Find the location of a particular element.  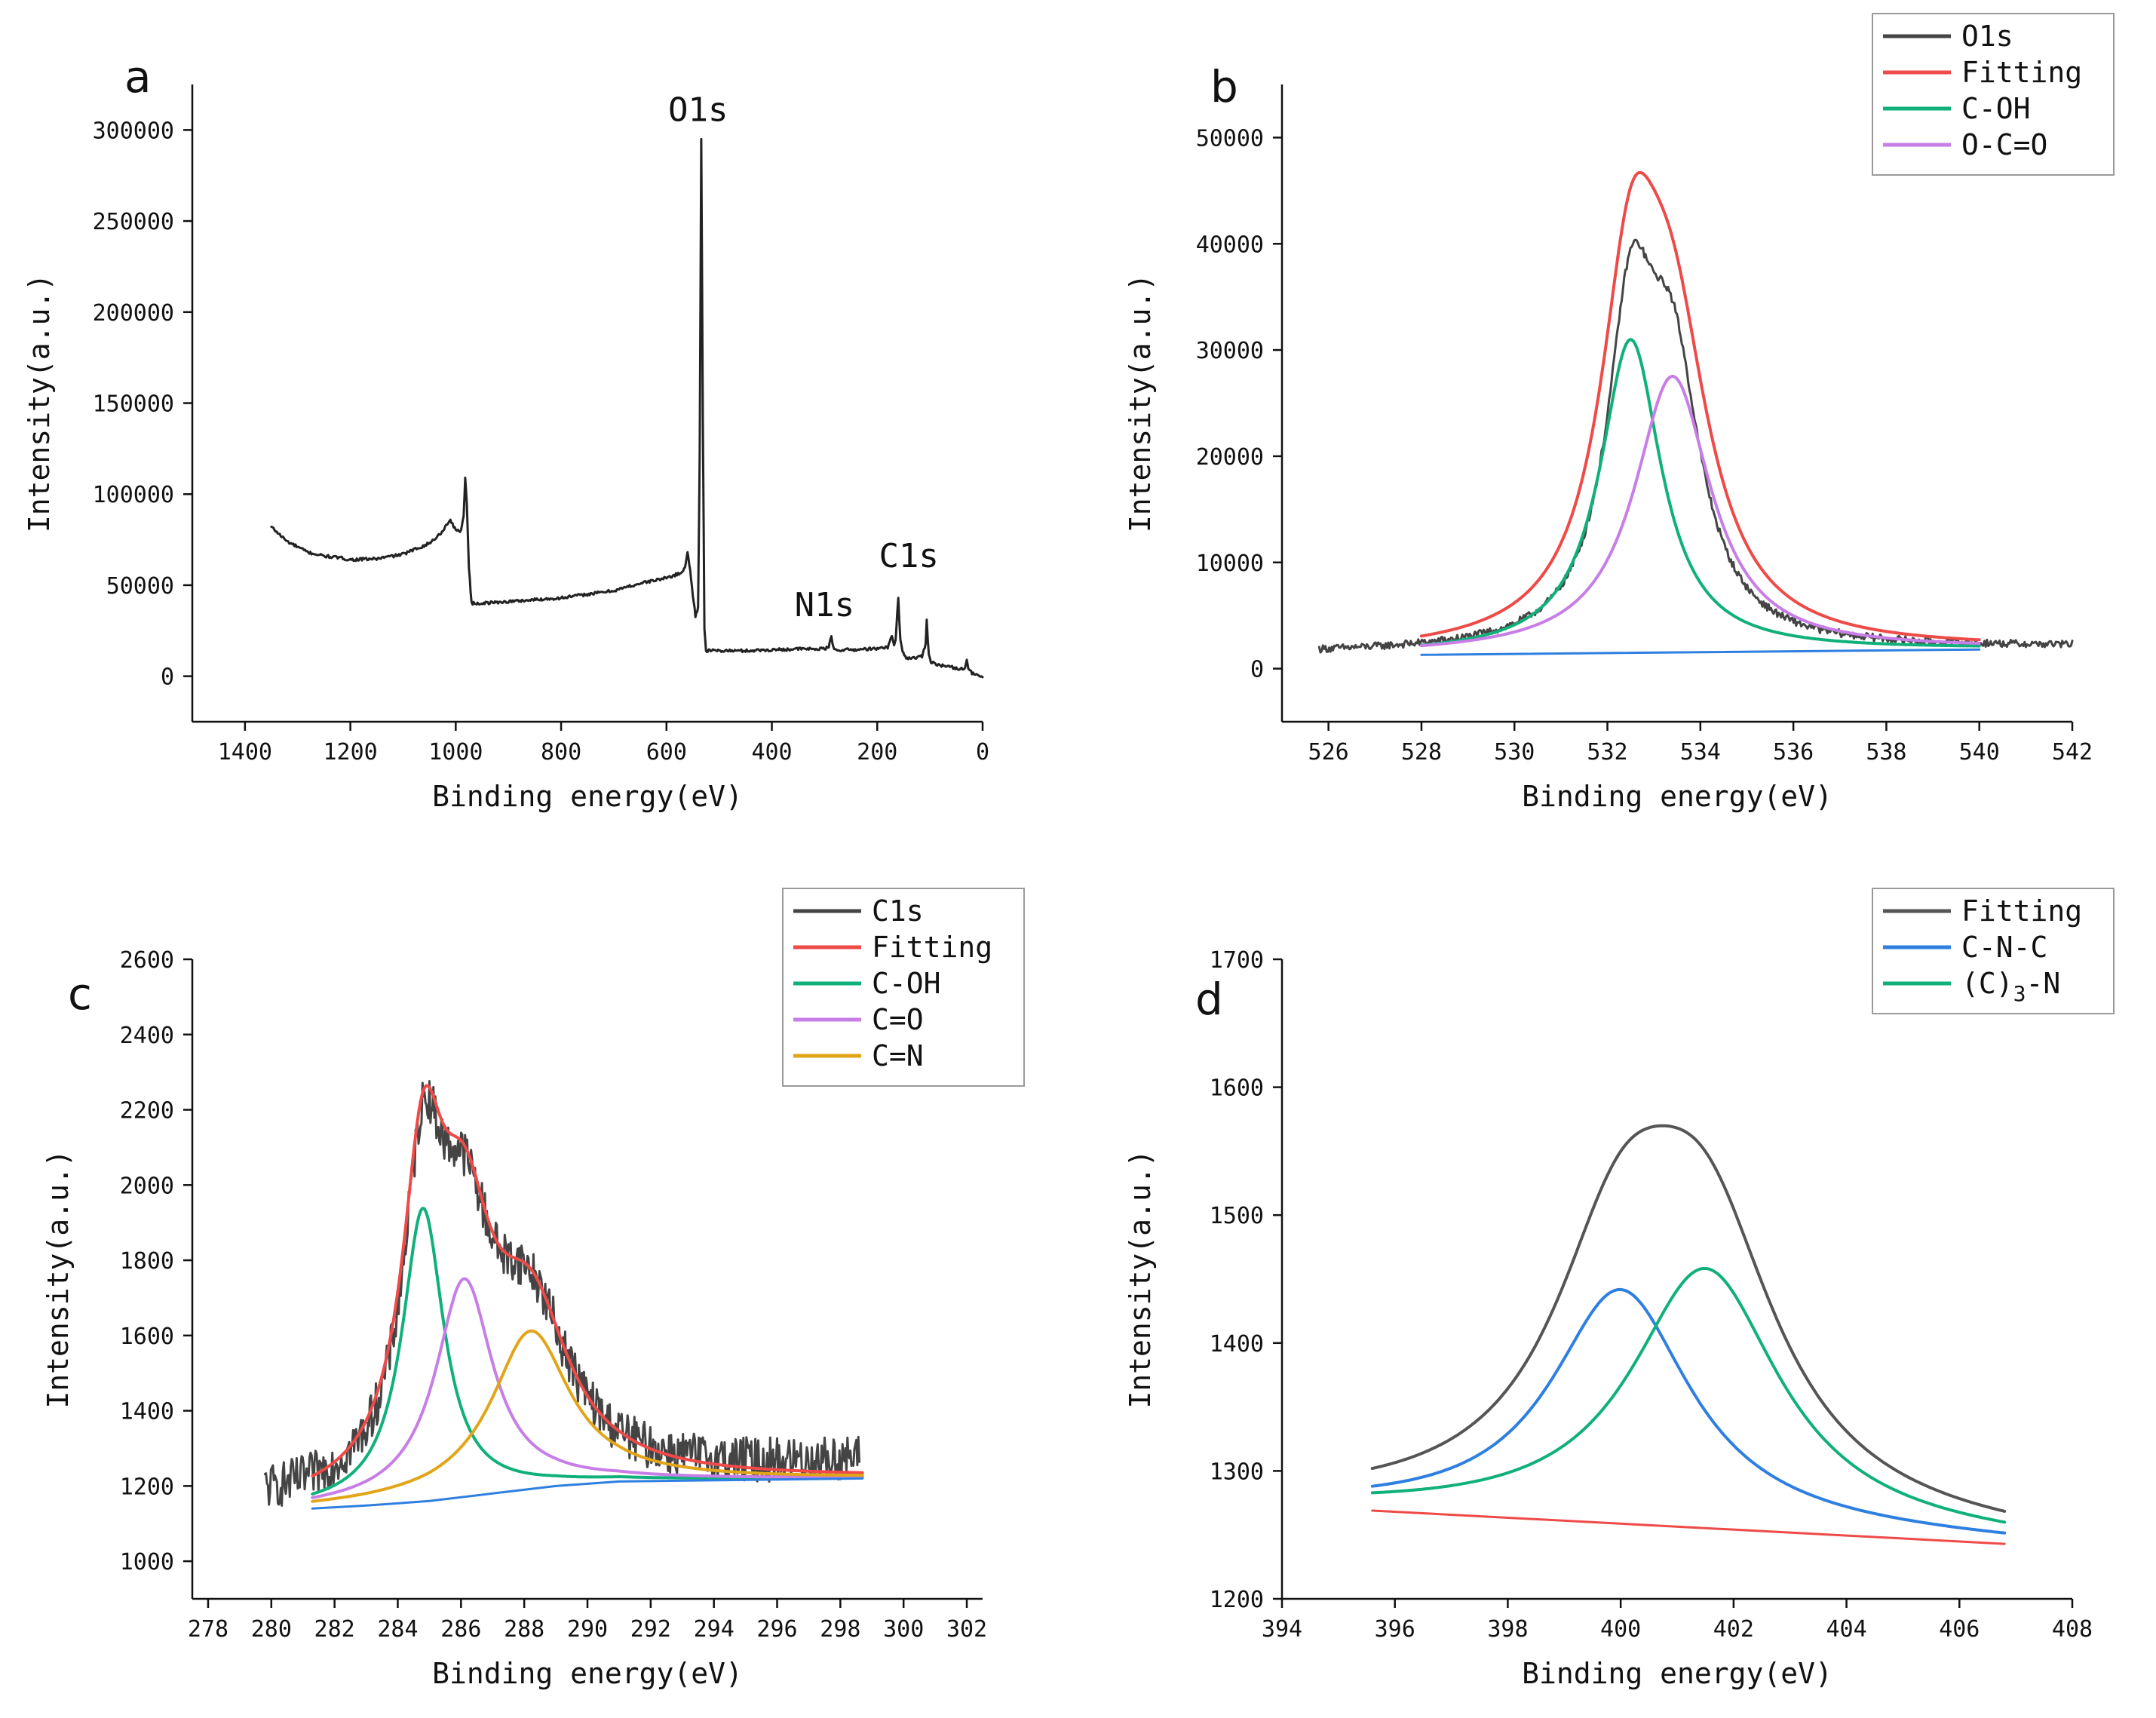

y-tick-label: 1500 is located at coordinates (1237, 1216).